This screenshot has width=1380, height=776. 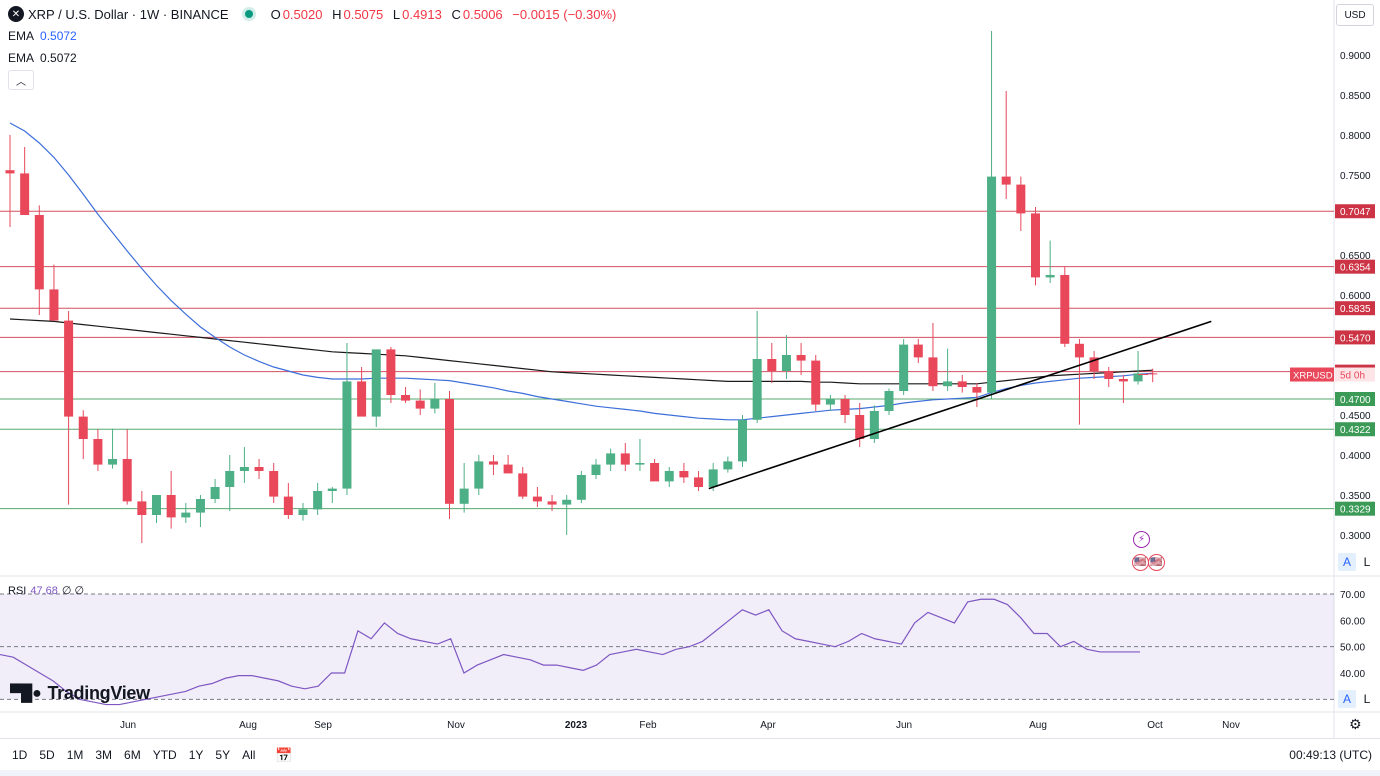 I want to click on rsi-tick-label: 50.00, so click(x=1352, y=648).